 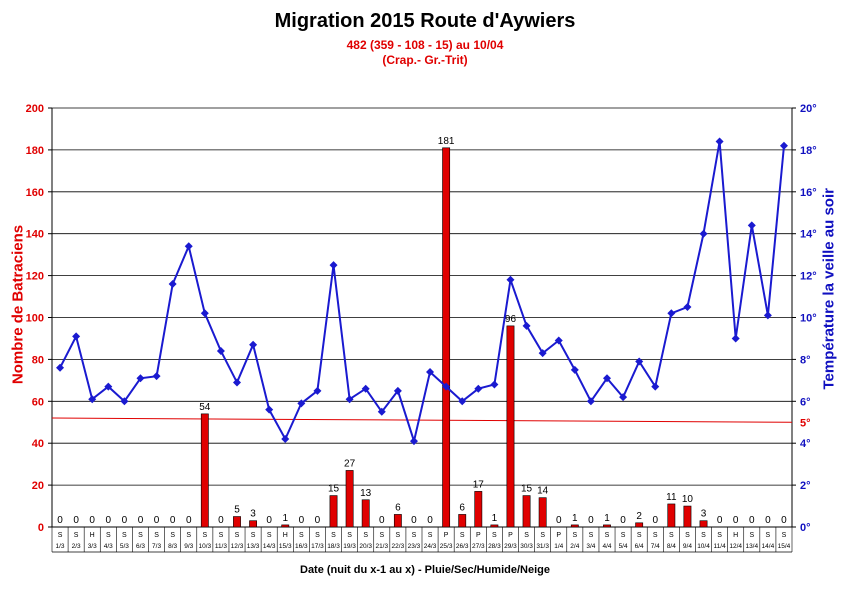 What do you see at coordinates (38, 402) in the screenshot?
I see `y-tick-left: 60` at bounding box center [38, 402].